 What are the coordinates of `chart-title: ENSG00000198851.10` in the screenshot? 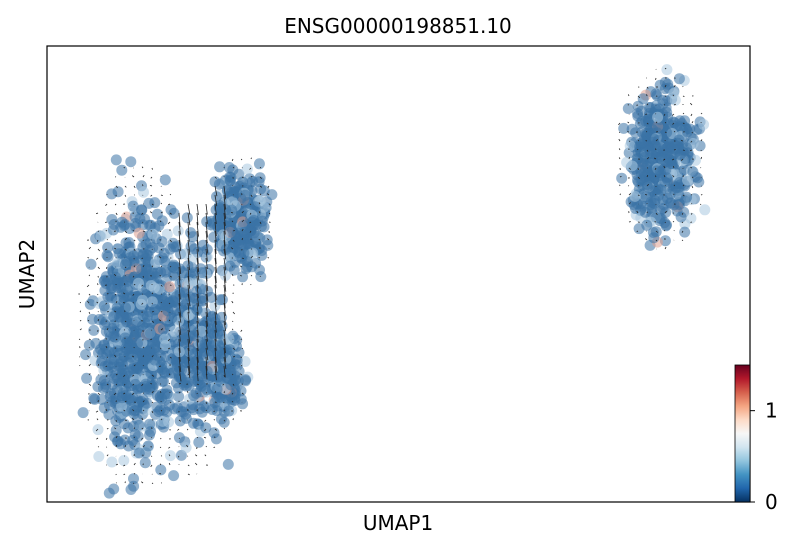 It's located at (398, 26).